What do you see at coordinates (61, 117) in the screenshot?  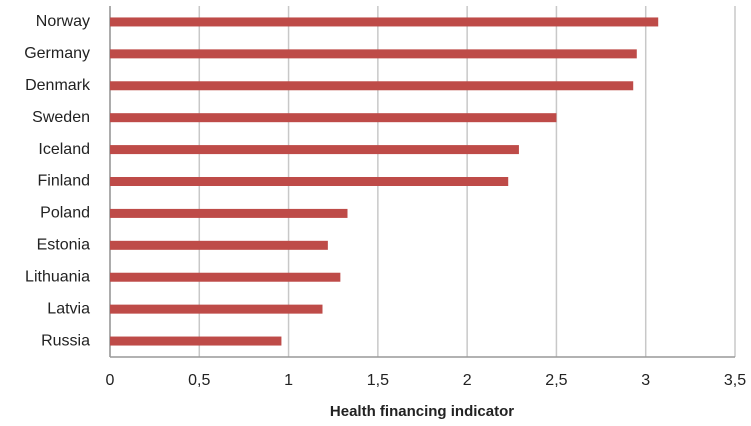 I see `y-tick-label: Sweden` at bounding box center [61, 117].